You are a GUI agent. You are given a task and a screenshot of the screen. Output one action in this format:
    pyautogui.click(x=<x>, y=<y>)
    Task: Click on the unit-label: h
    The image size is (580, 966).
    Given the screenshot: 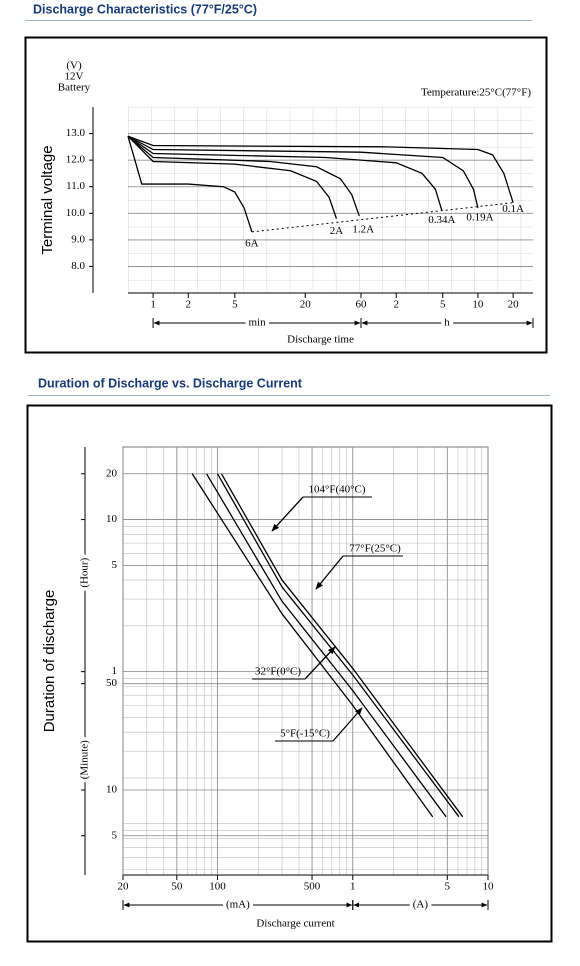 What is the action you would take?
    pyautogui.click(x=447, y=323)
    